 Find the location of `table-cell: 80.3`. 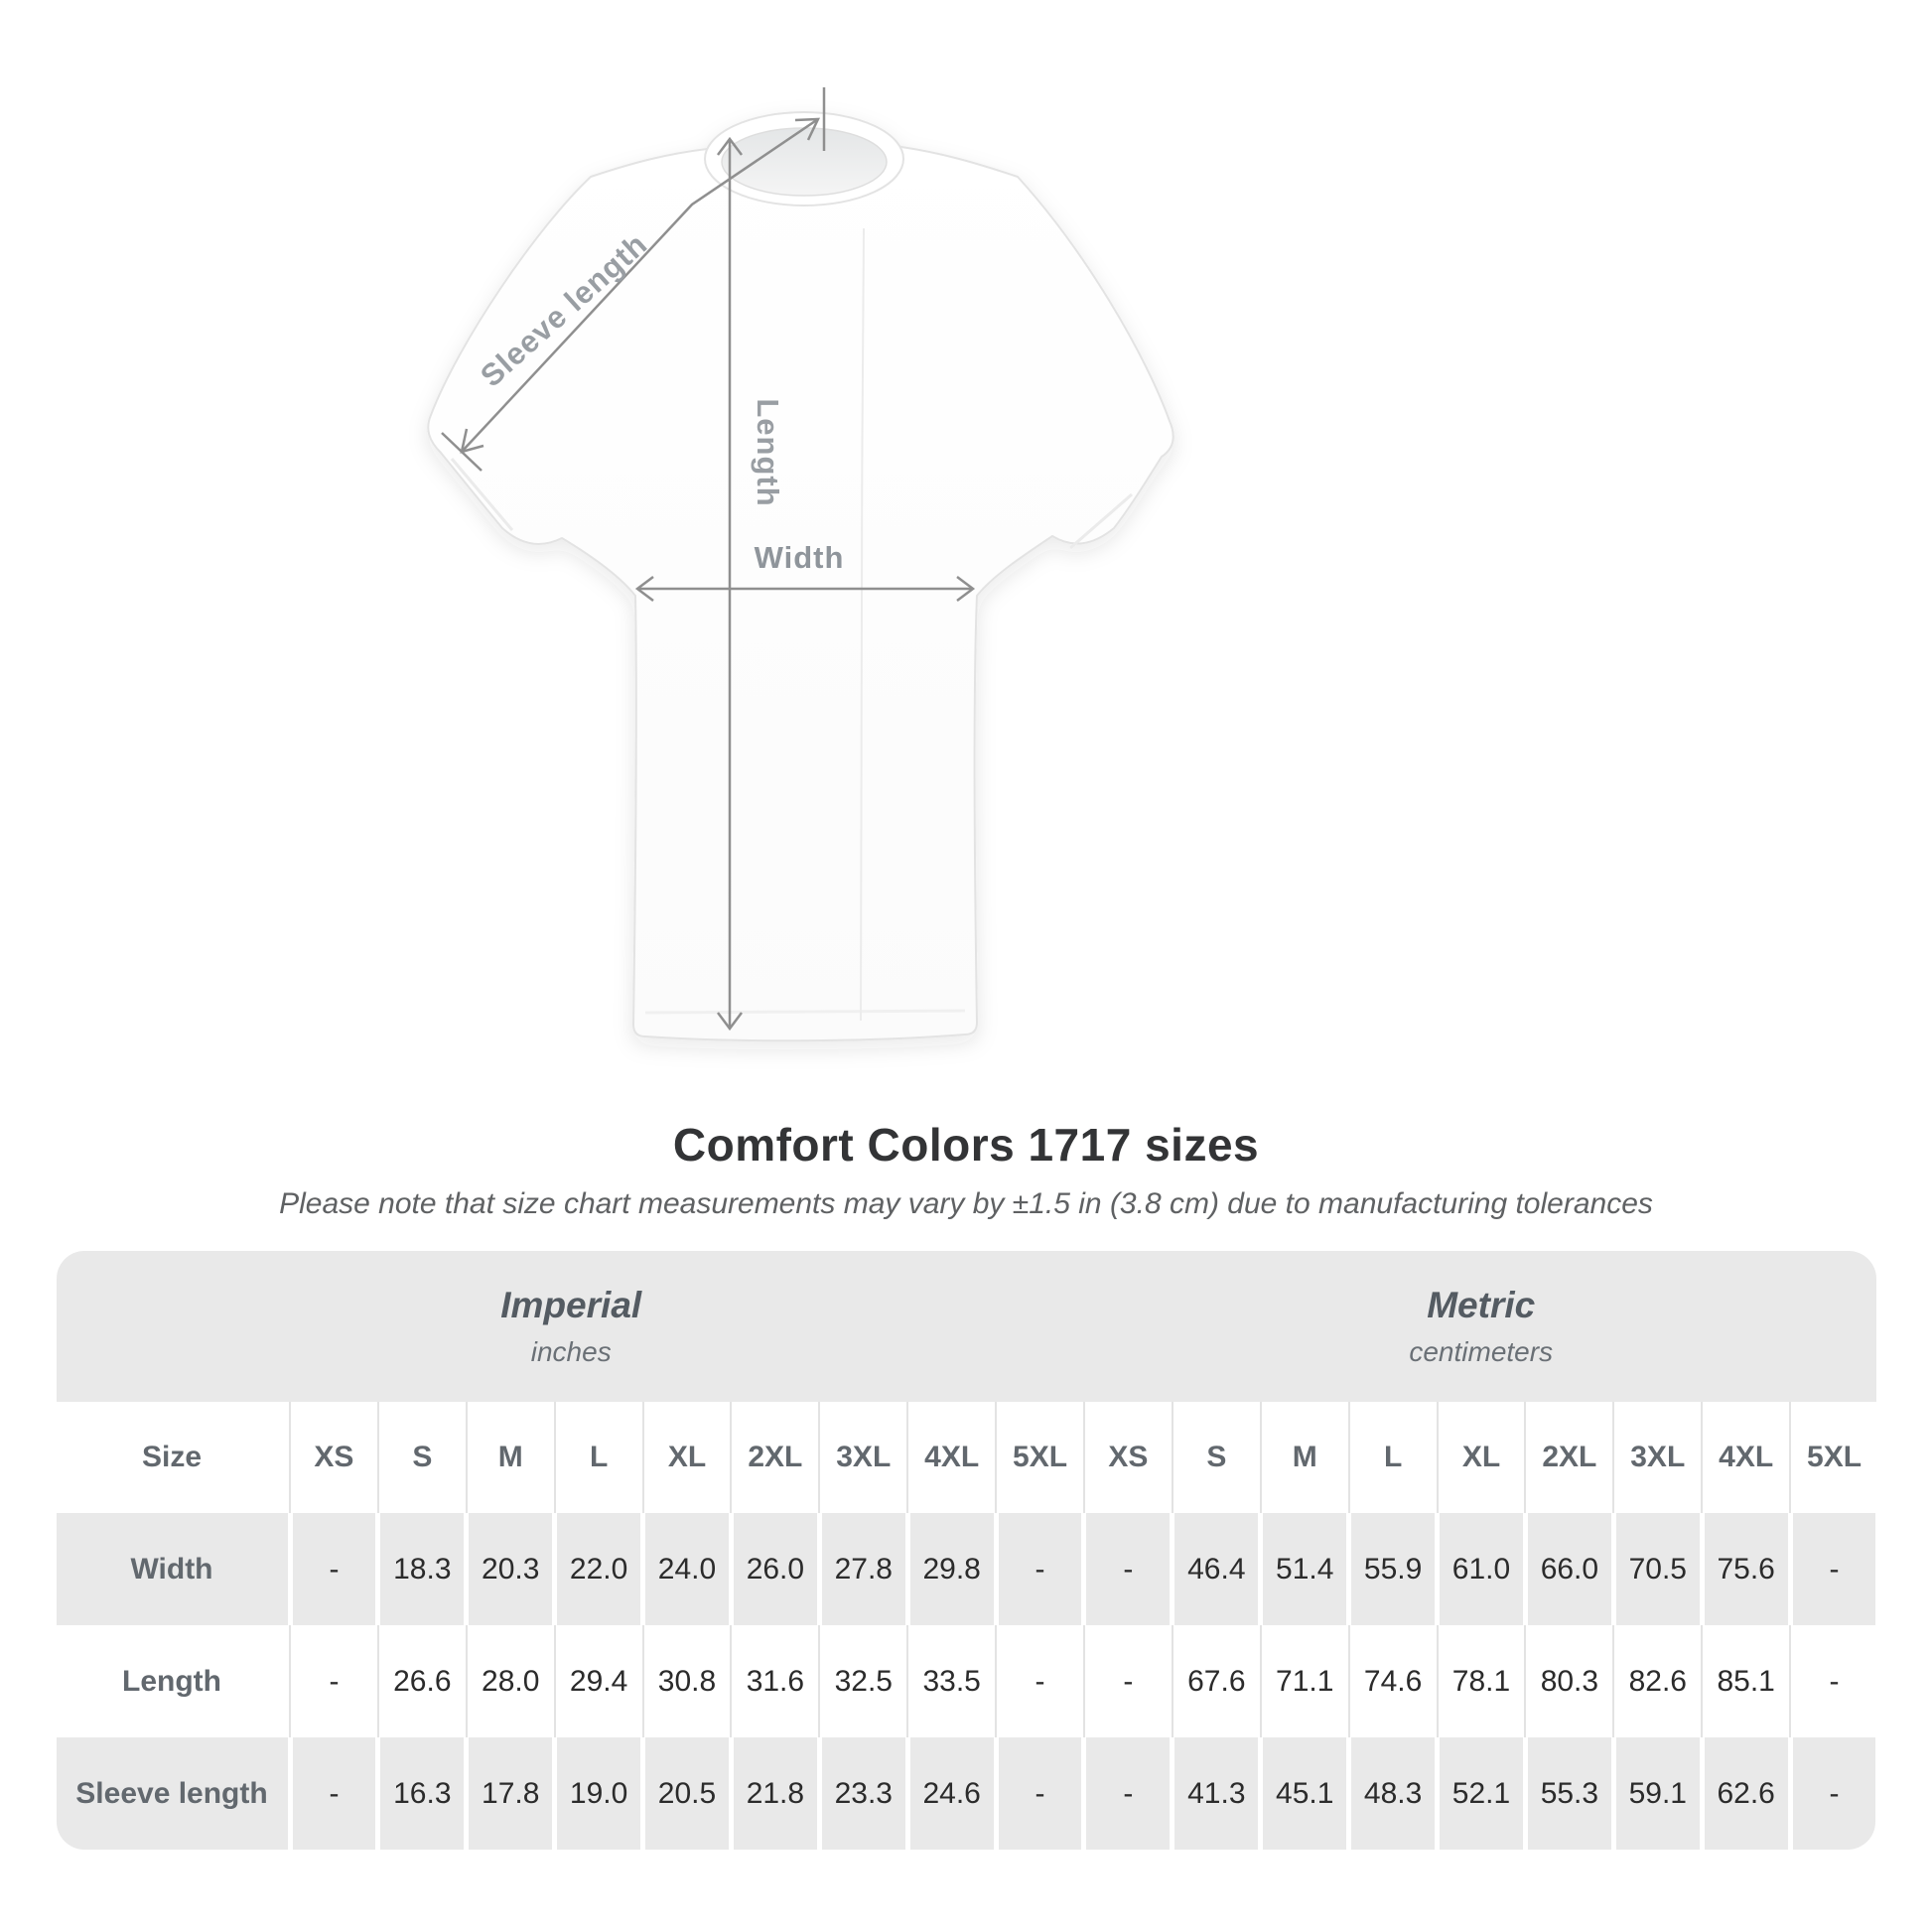

table-cell: 80.3 is located at coordinates (1568, 1681).